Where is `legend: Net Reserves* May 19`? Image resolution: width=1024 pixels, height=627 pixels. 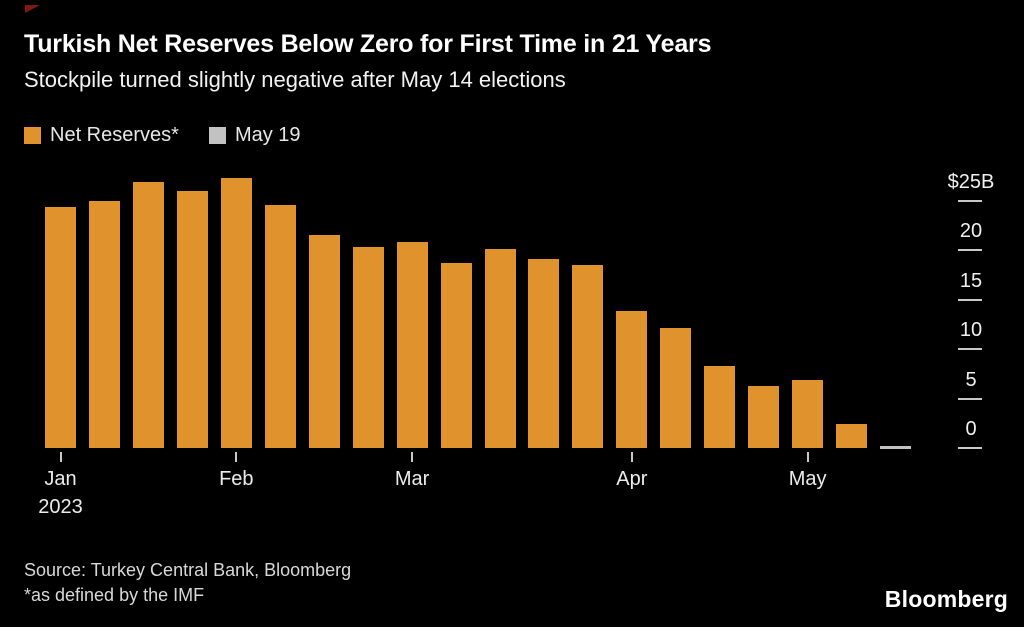 legend: Net Reserves* May 19 is located at coordinates (162, 135).